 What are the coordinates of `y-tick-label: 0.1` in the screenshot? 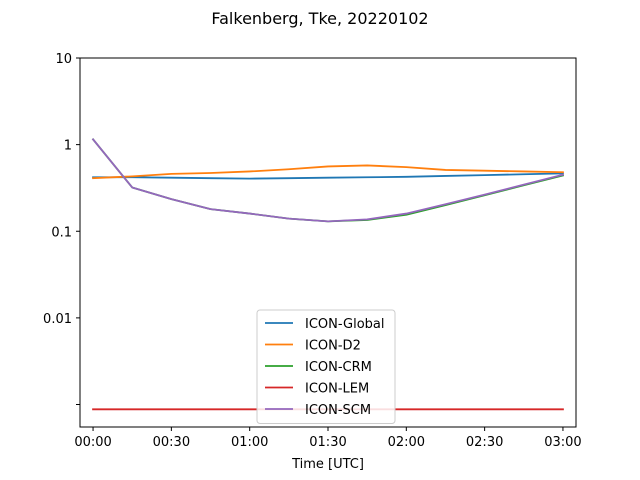 It's located at (61, 232).